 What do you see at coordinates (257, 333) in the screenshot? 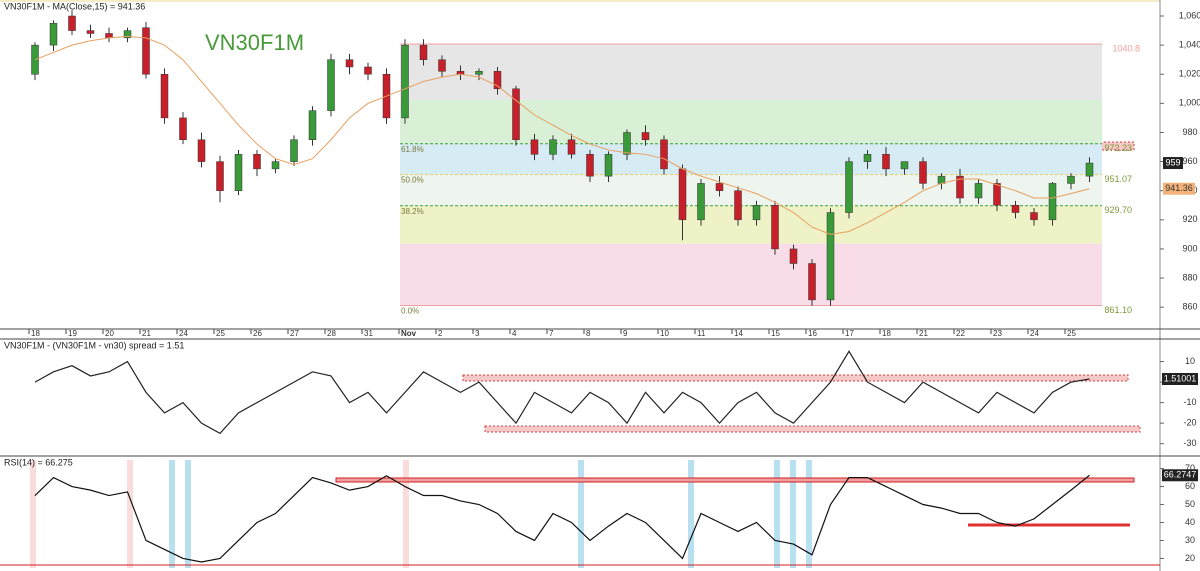
I see `x-tick-label: 26` at bounding box center [257, 333].